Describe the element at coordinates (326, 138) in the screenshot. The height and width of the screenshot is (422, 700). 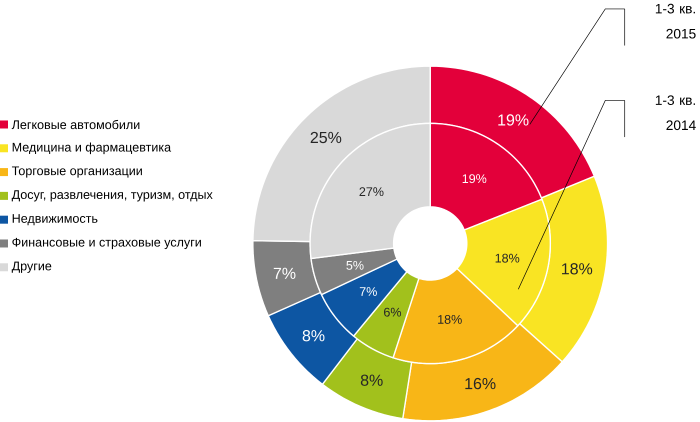
I see `data-label: 25%` at that location.